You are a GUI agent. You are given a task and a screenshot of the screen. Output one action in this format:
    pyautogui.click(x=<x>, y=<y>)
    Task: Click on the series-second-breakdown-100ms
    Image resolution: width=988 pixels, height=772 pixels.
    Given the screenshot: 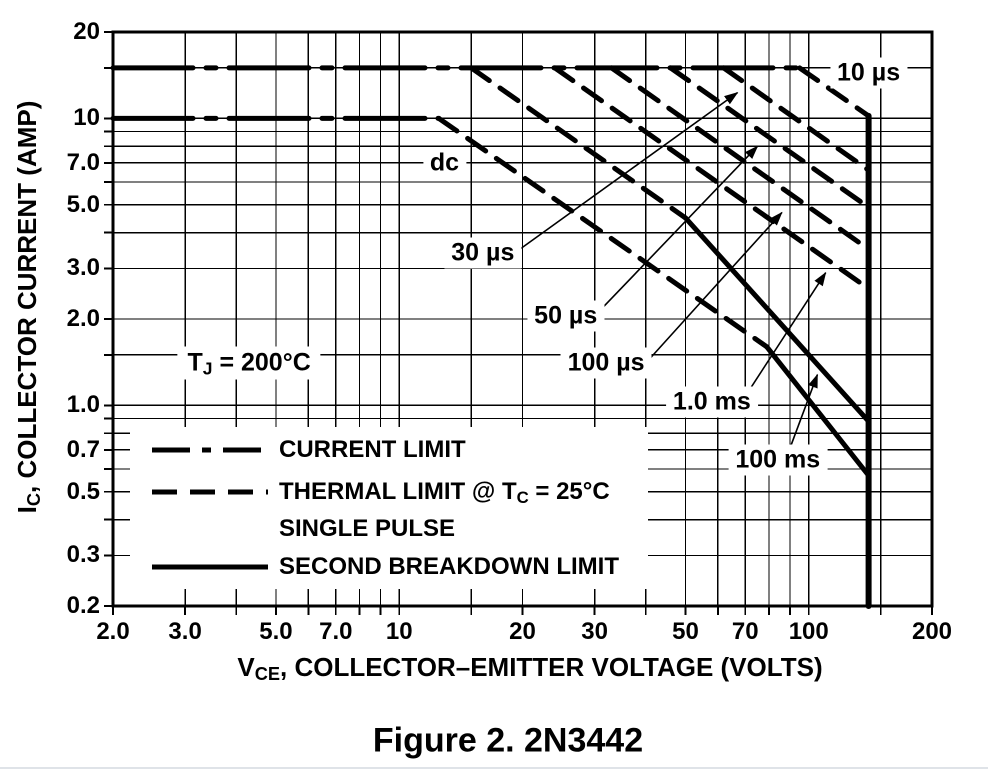 What is the action you would take?
    pyautogui.click(x=777, y=319)
    